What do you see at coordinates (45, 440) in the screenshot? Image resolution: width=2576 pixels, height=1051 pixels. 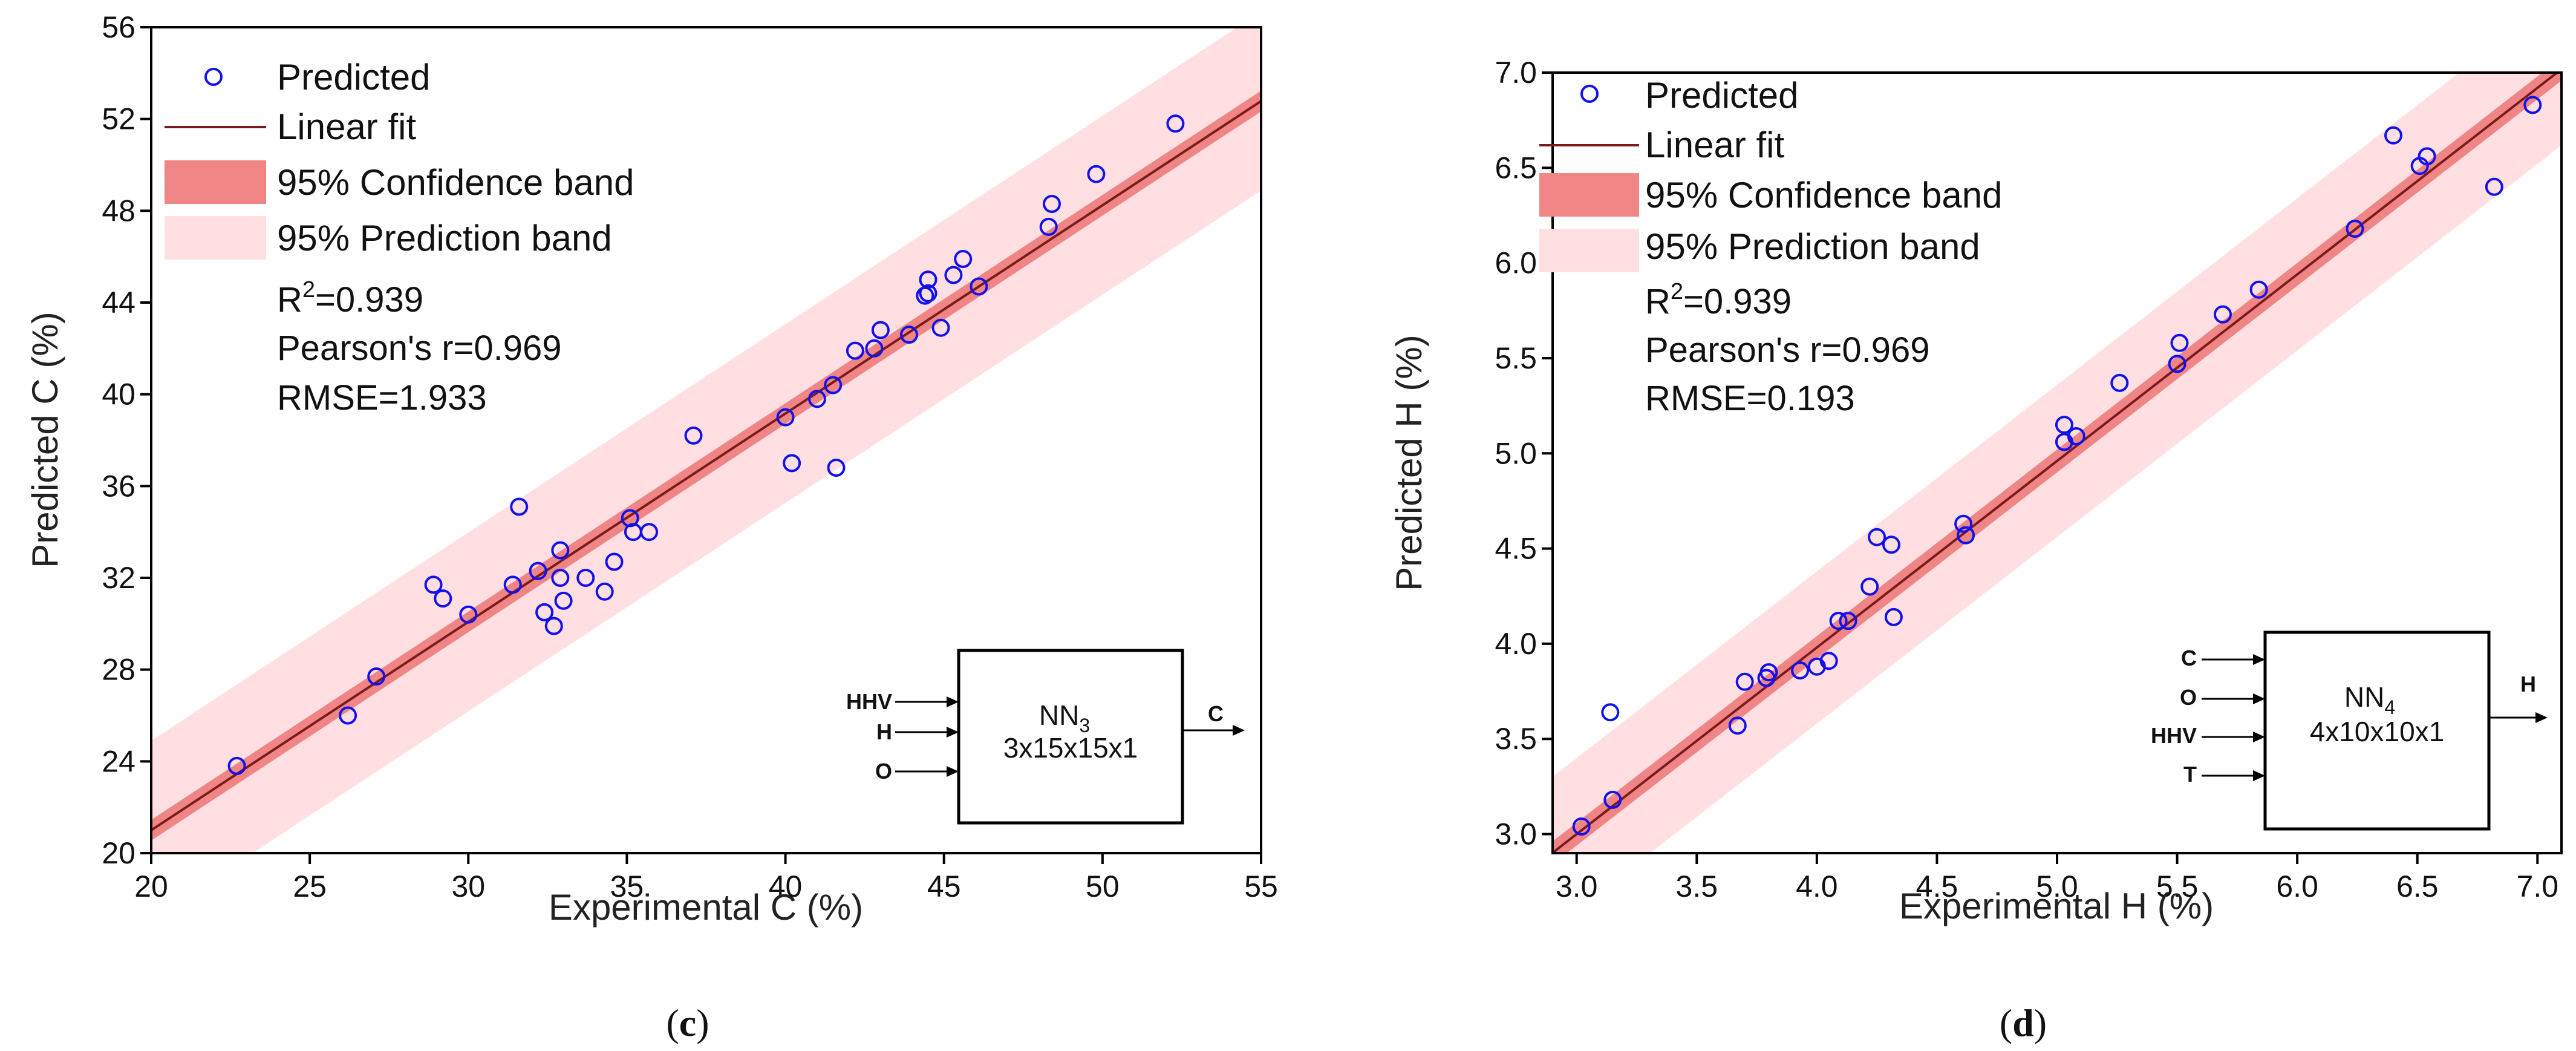 I see `y-axis-label-c: Predicted C (%)` at bounding box center [45, 440].